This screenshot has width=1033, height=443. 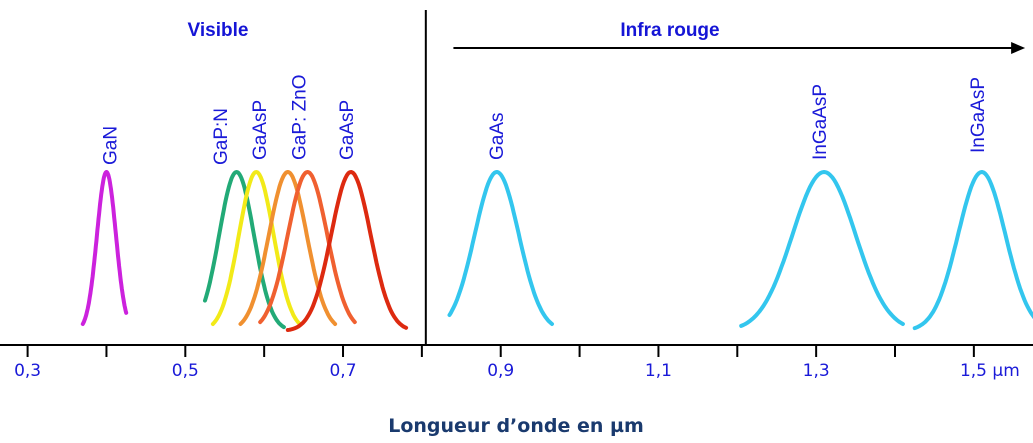 What do you see at coordinates (342, 371) in the screenshot?
I see `x-tick-label: 0,7` at bounding box center [342, 371].